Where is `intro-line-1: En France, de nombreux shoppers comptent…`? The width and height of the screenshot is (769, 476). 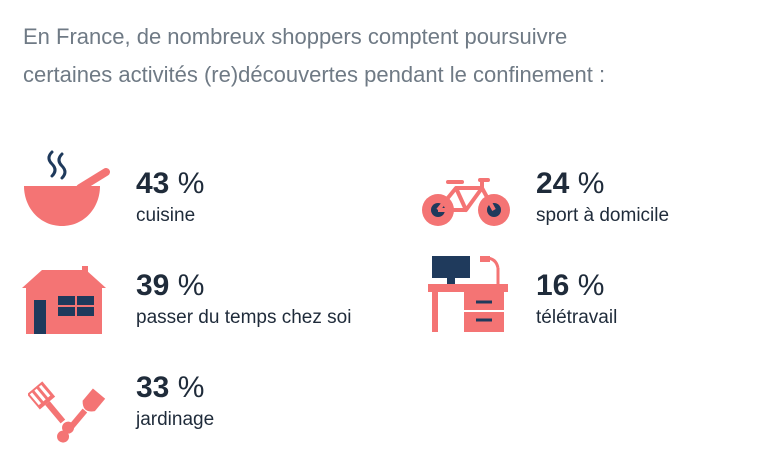
intro-line-1: En France, de nombreux shoppers comptent… is located at coordinates (295, 36).